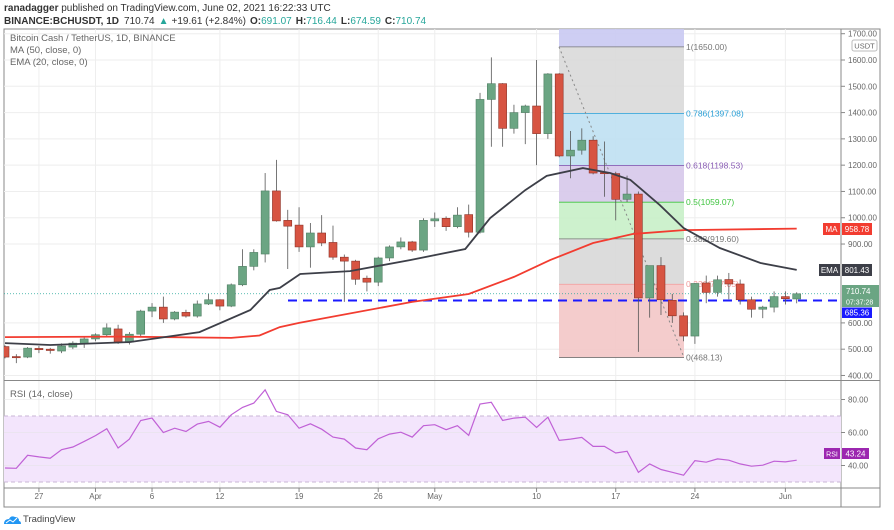  Describe the element at coordinates (93, 38) in the screenshot. I see `legend-title: Bitcoin Cash / TetherUS, 1D, BINANCE` at that location.